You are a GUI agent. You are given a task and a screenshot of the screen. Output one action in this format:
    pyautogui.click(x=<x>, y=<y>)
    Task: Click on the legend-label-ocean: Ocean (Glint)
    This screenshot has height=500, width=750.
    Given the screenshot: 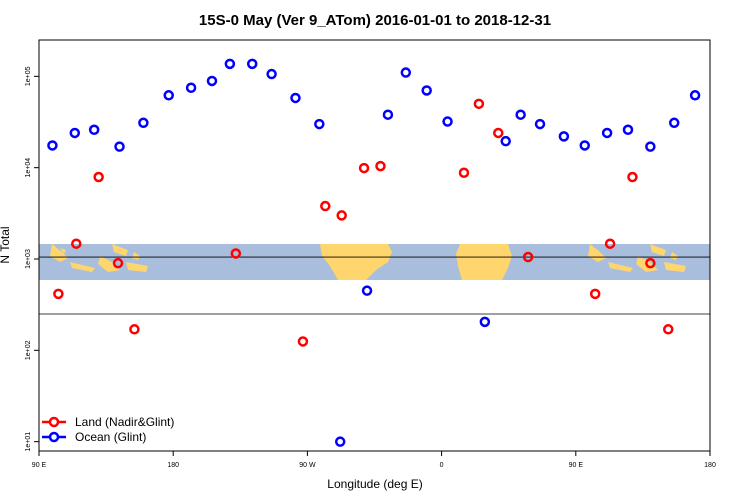 What is the action you would take?
    pyautogui.click(x=110, y=437)
    